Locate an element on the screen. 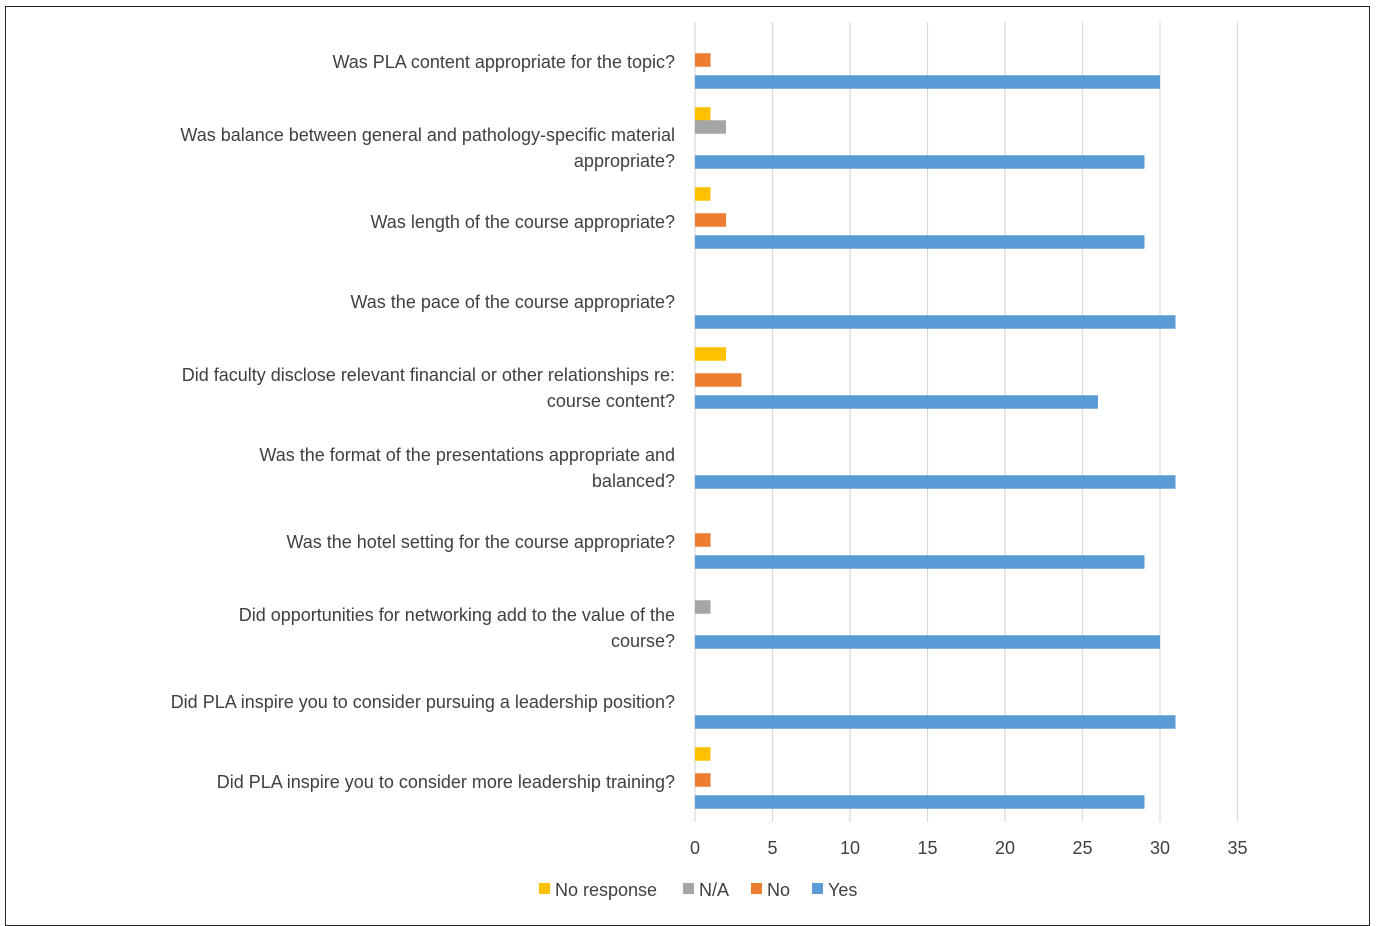 The image size is (1378, 926). x-tick-label-25: 25 is located at coordinates (1082, 848).